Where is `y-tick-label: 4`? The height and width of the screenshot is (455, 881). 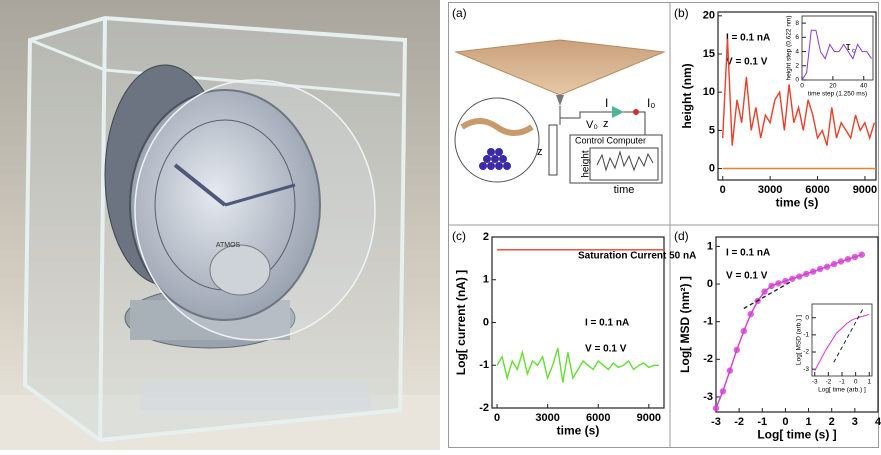
y-tick-label: 4 is located at coordinates (797, 51).